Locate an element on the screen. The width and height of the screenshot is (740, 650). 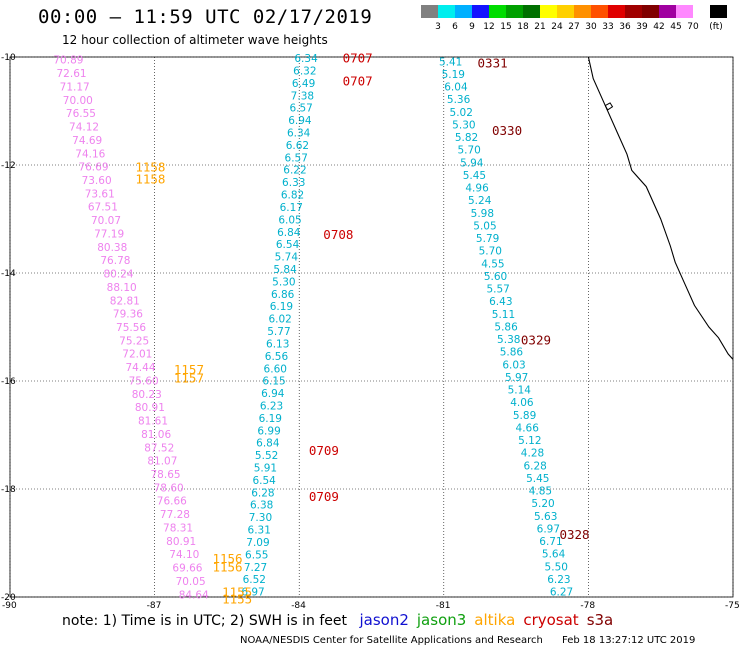
track-value-cyan-right: 5.24 is located at coordinates (480, 201).